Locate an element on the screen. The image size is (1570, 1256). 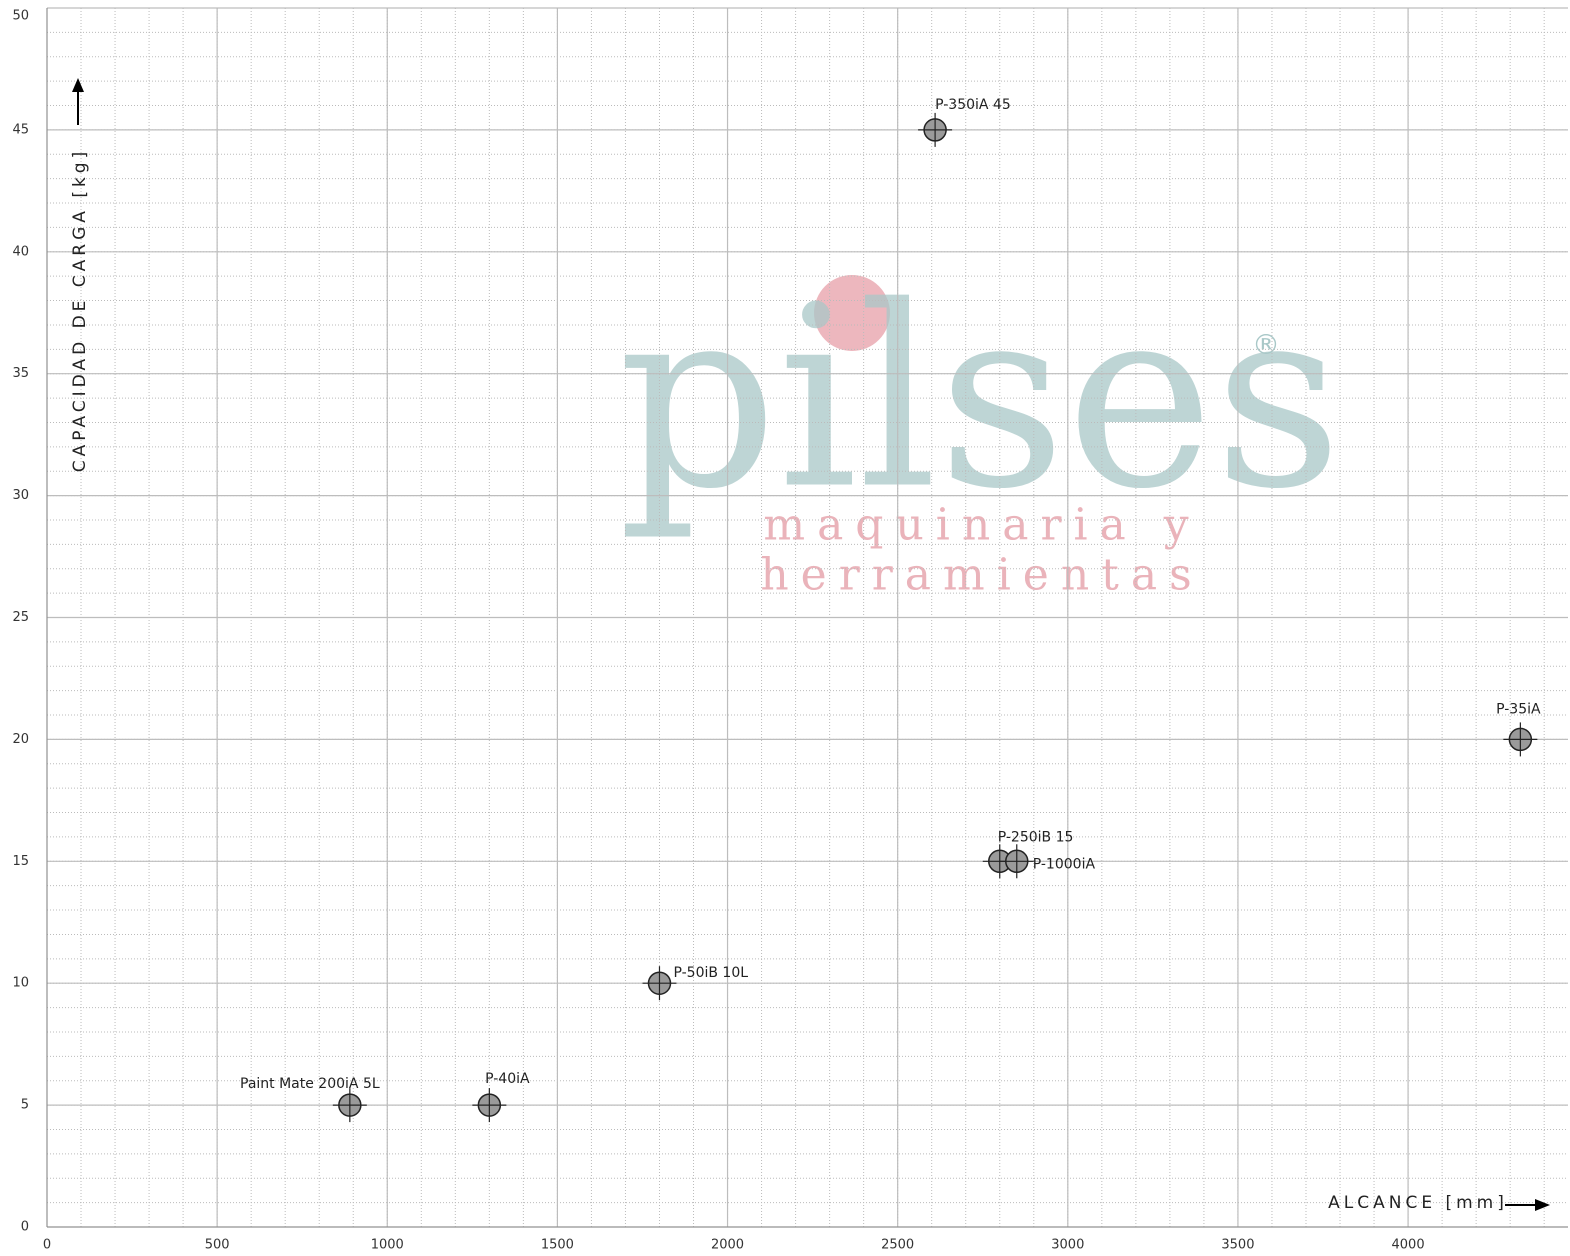
x-tick-label: 2000 is located at coordinates (727, 1245).